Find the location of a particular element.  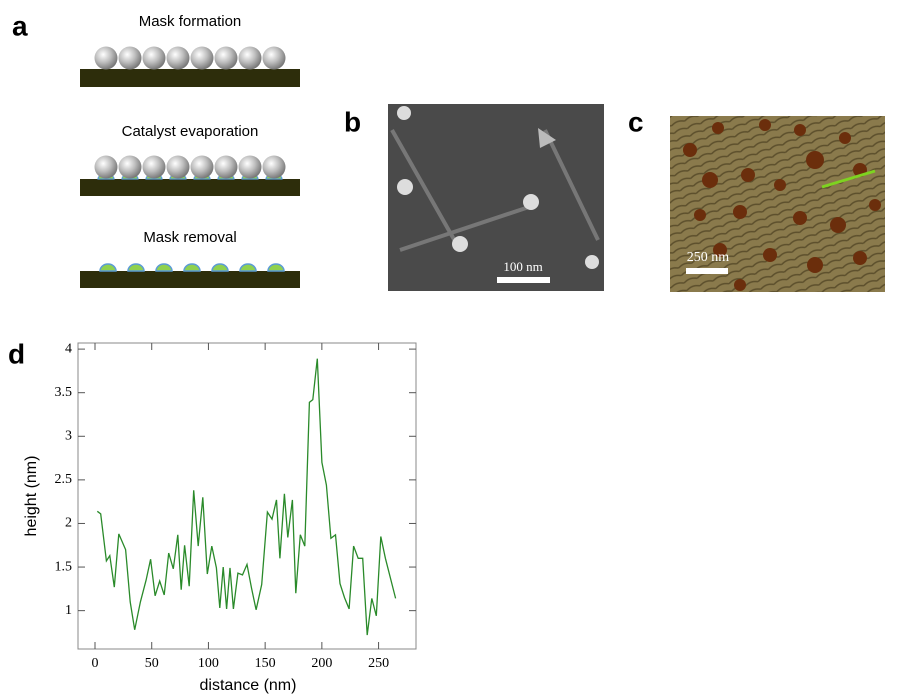

step-title: Mask removal is located at coordinates (189, 237).